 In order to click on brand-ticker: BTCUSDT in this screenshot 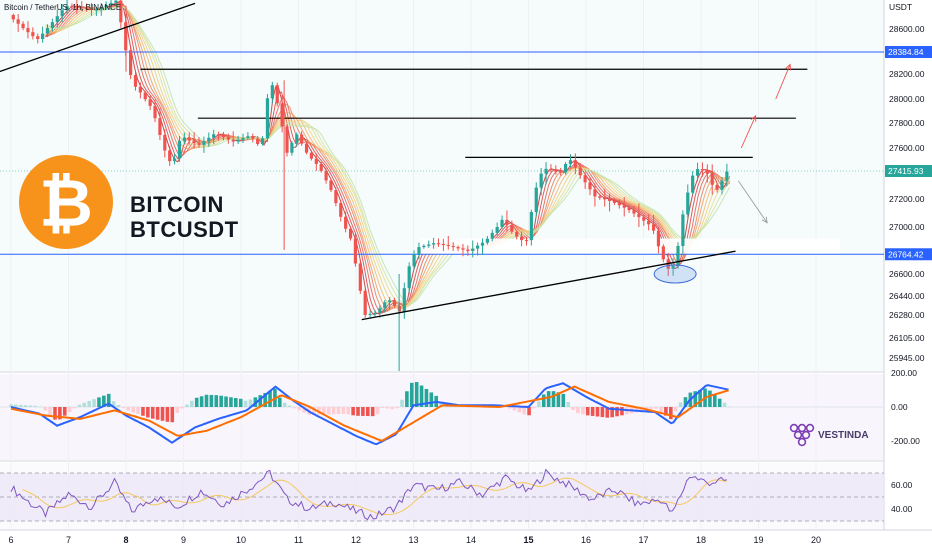, I will do `click(184, 229)`.